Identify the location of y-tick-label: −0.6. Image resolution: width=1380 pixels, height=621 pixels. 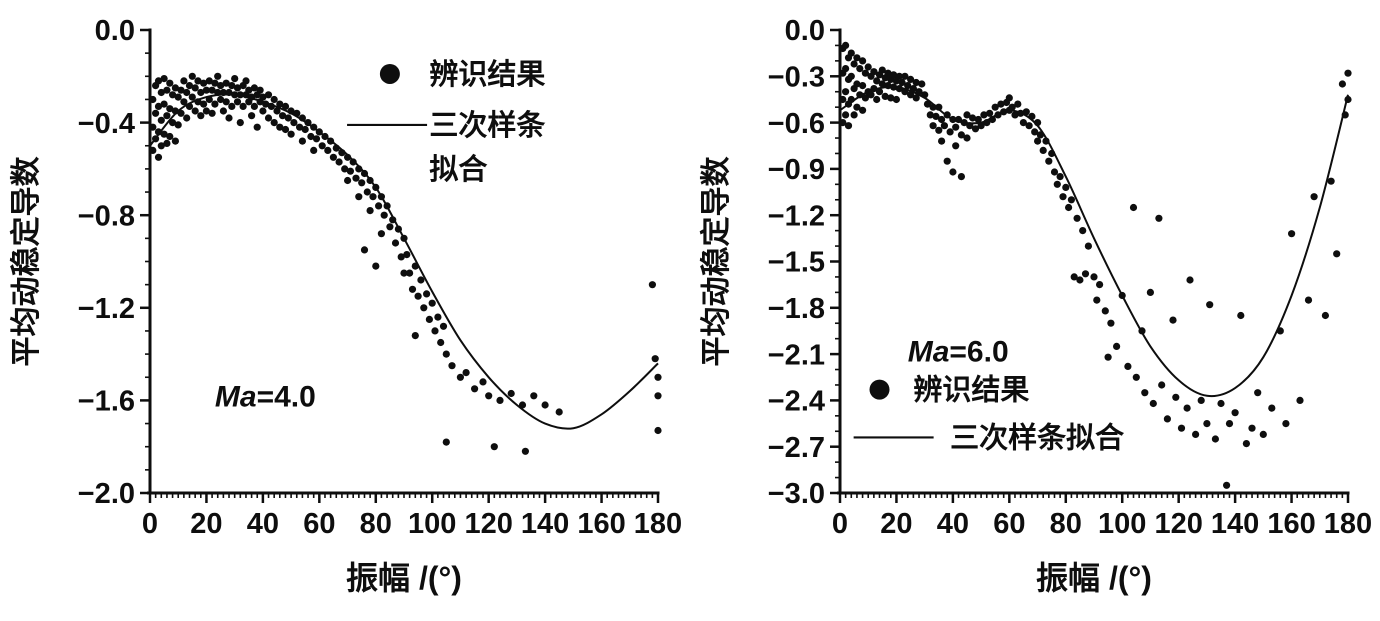
(796, 124).